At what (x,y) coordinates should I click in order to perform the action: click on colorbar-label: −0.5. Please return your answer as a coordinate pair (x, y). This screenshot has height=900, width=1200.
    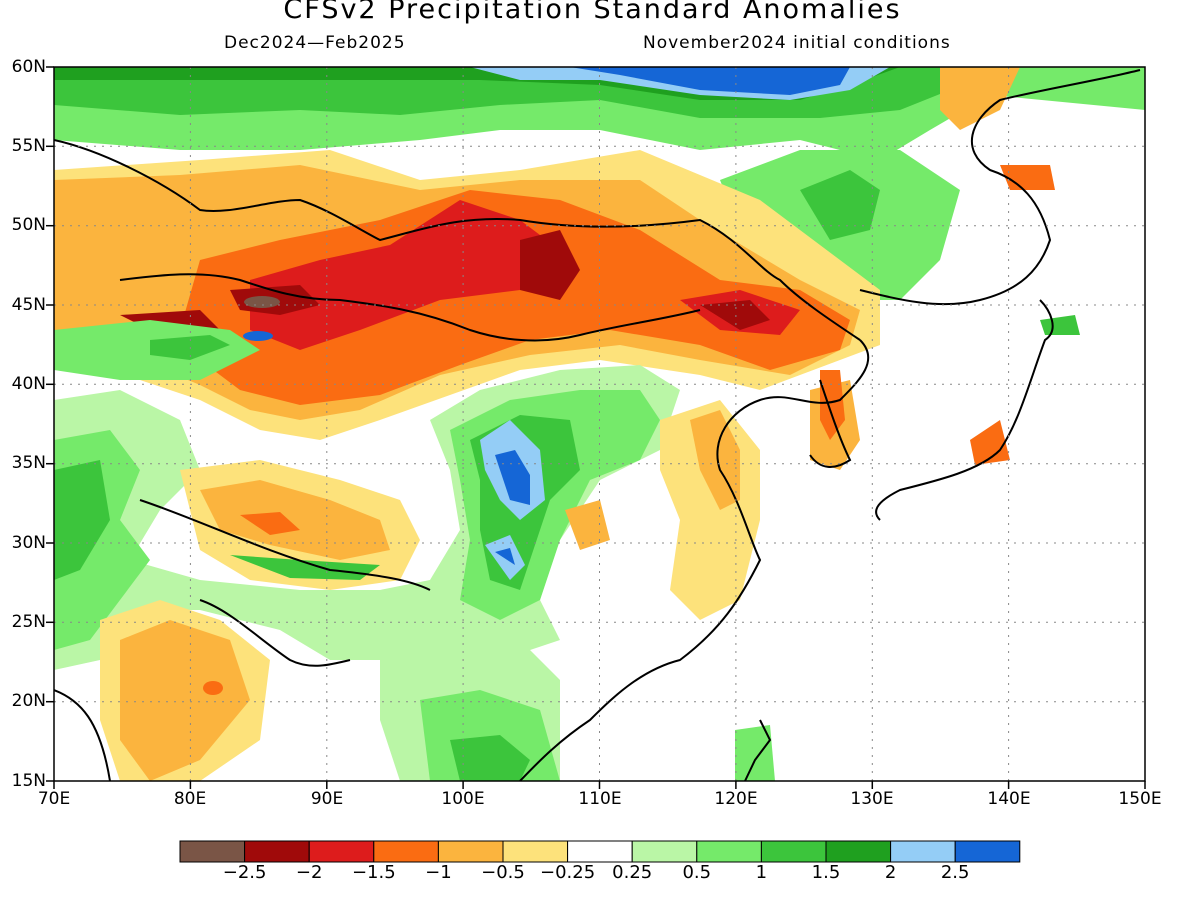
    Looking at the image, I should click on (503, 872).